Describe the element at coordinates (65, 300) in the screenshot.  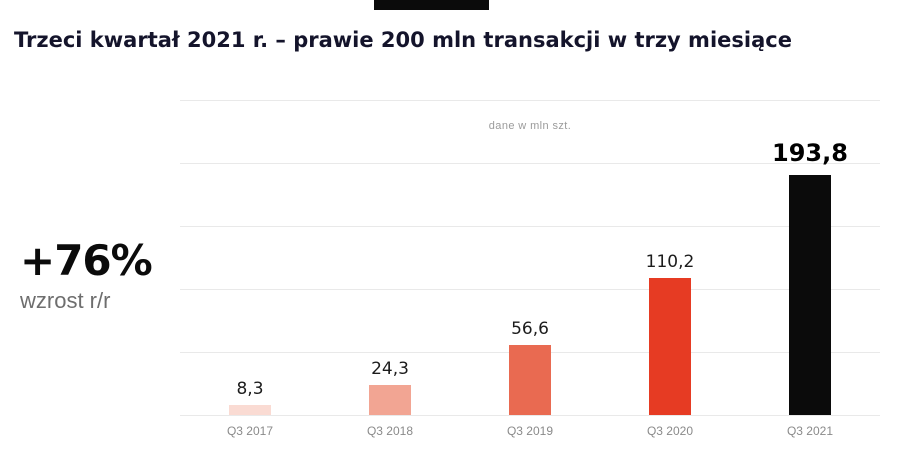
I see `growth-label: wzrost r/r` at that location.